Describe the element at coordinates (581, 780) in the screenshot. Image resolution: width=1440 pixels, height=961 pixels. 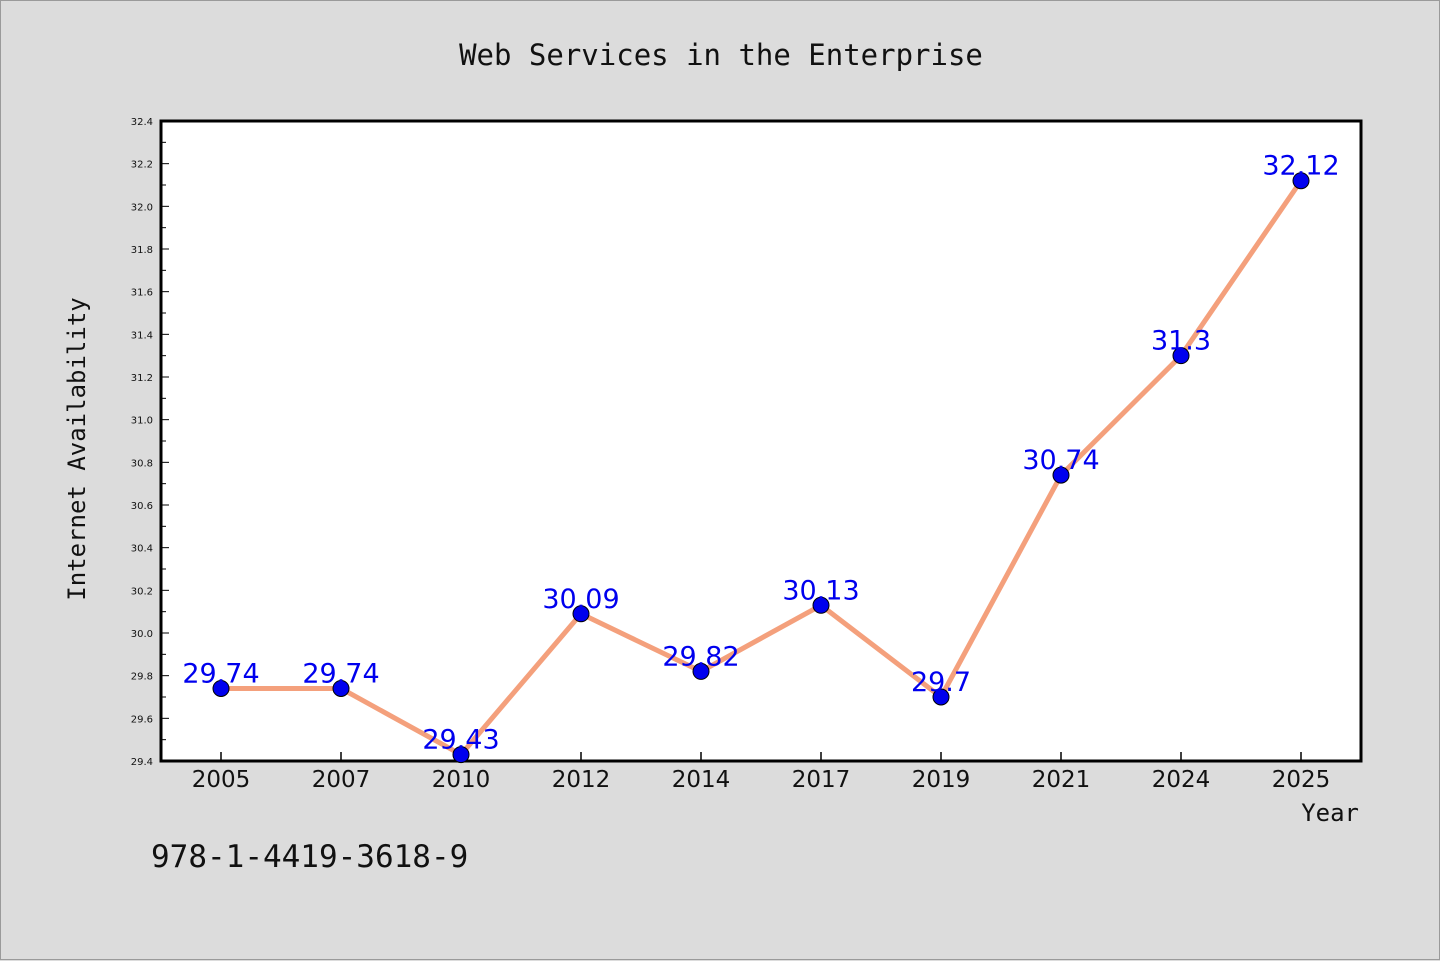
I see `x-tick-label: 2012` at that location.